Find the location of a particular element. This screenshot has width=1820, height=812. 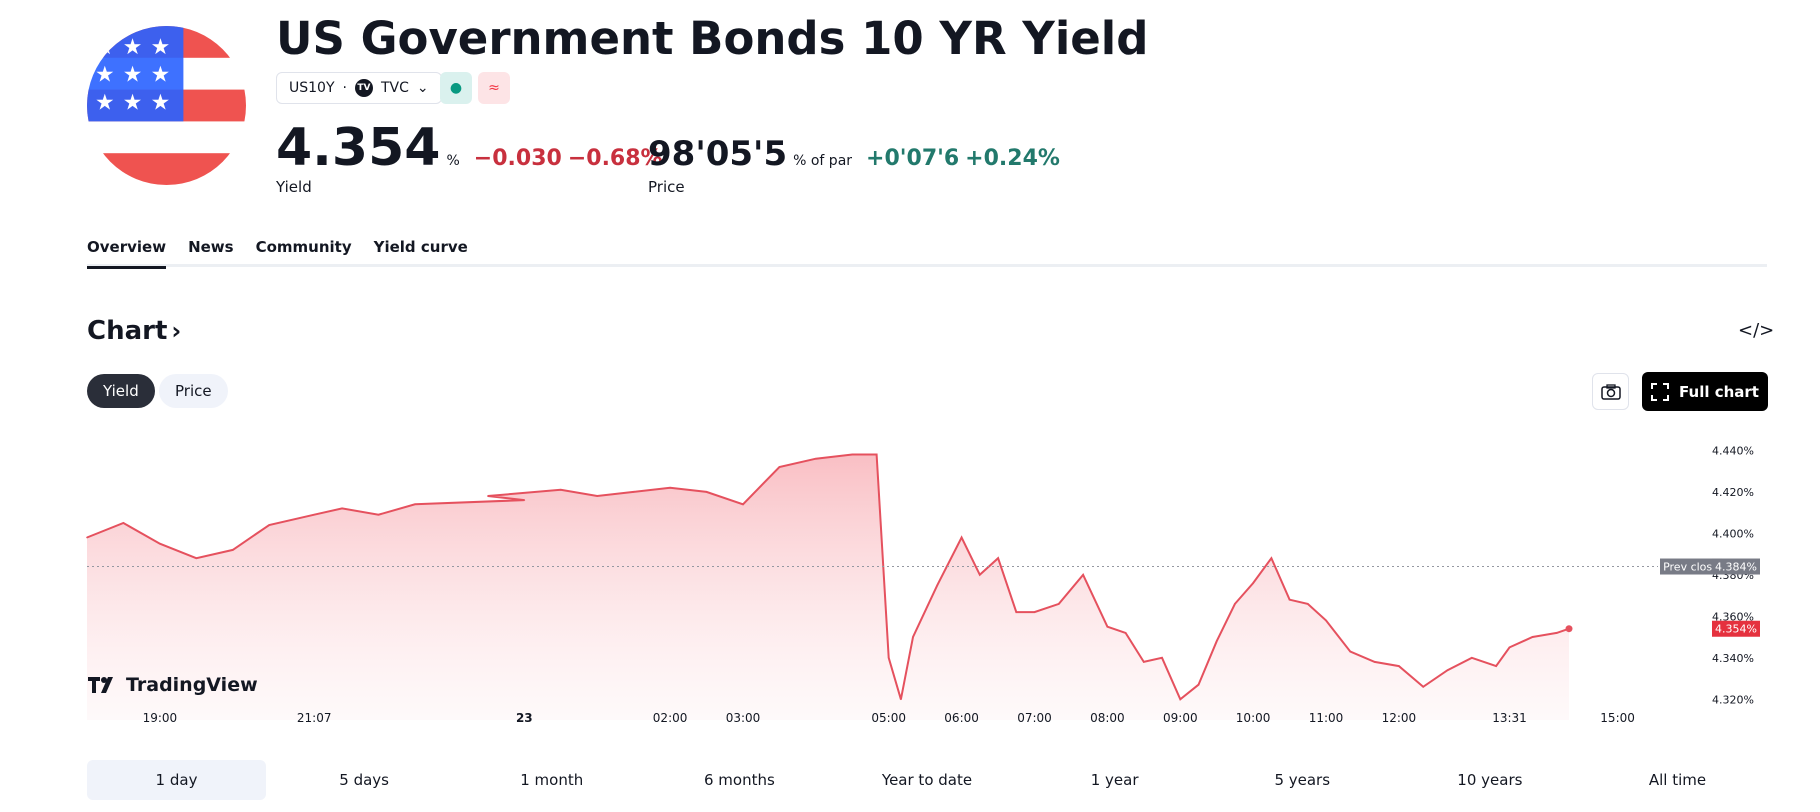

camera-icon is located at coordinates (1610, 391).